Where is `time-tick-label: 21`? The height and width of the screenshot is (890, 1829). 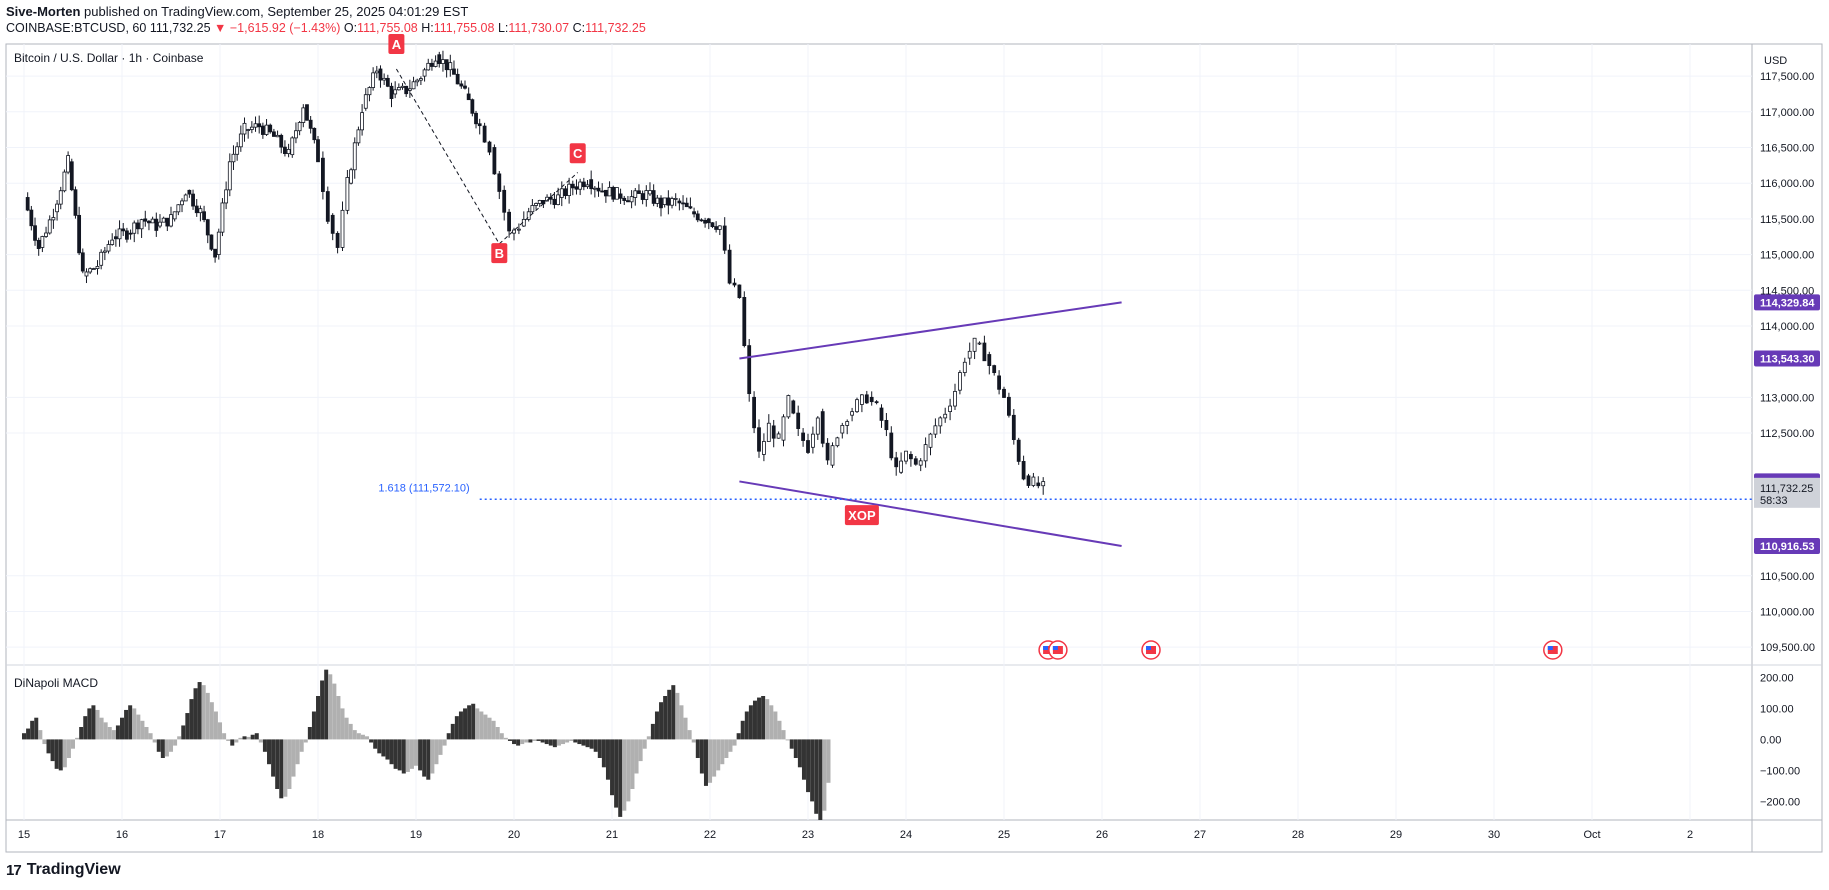
time-tick-label: 21 is located at coordinates (612, 835).